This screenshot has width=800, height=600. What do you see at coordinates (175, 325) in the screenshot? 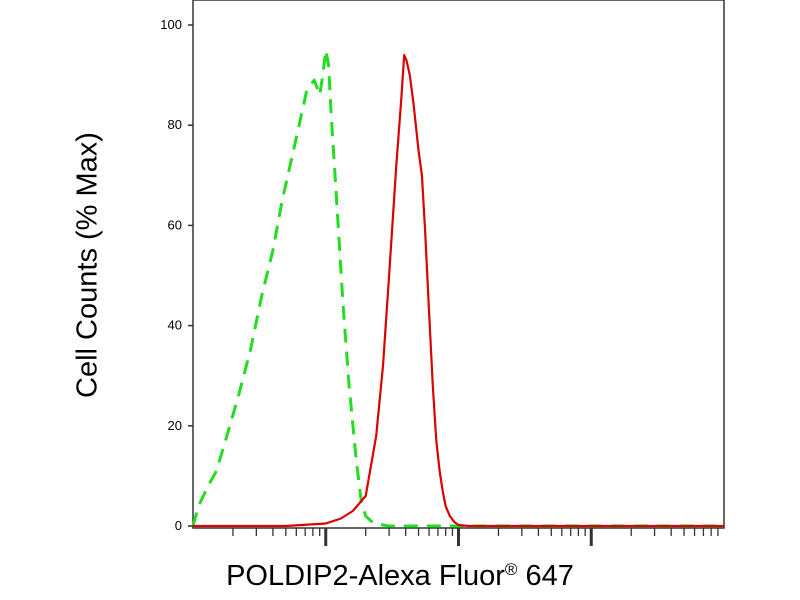
I see `y-tick-label: 40` at bounding box center [175, 325].